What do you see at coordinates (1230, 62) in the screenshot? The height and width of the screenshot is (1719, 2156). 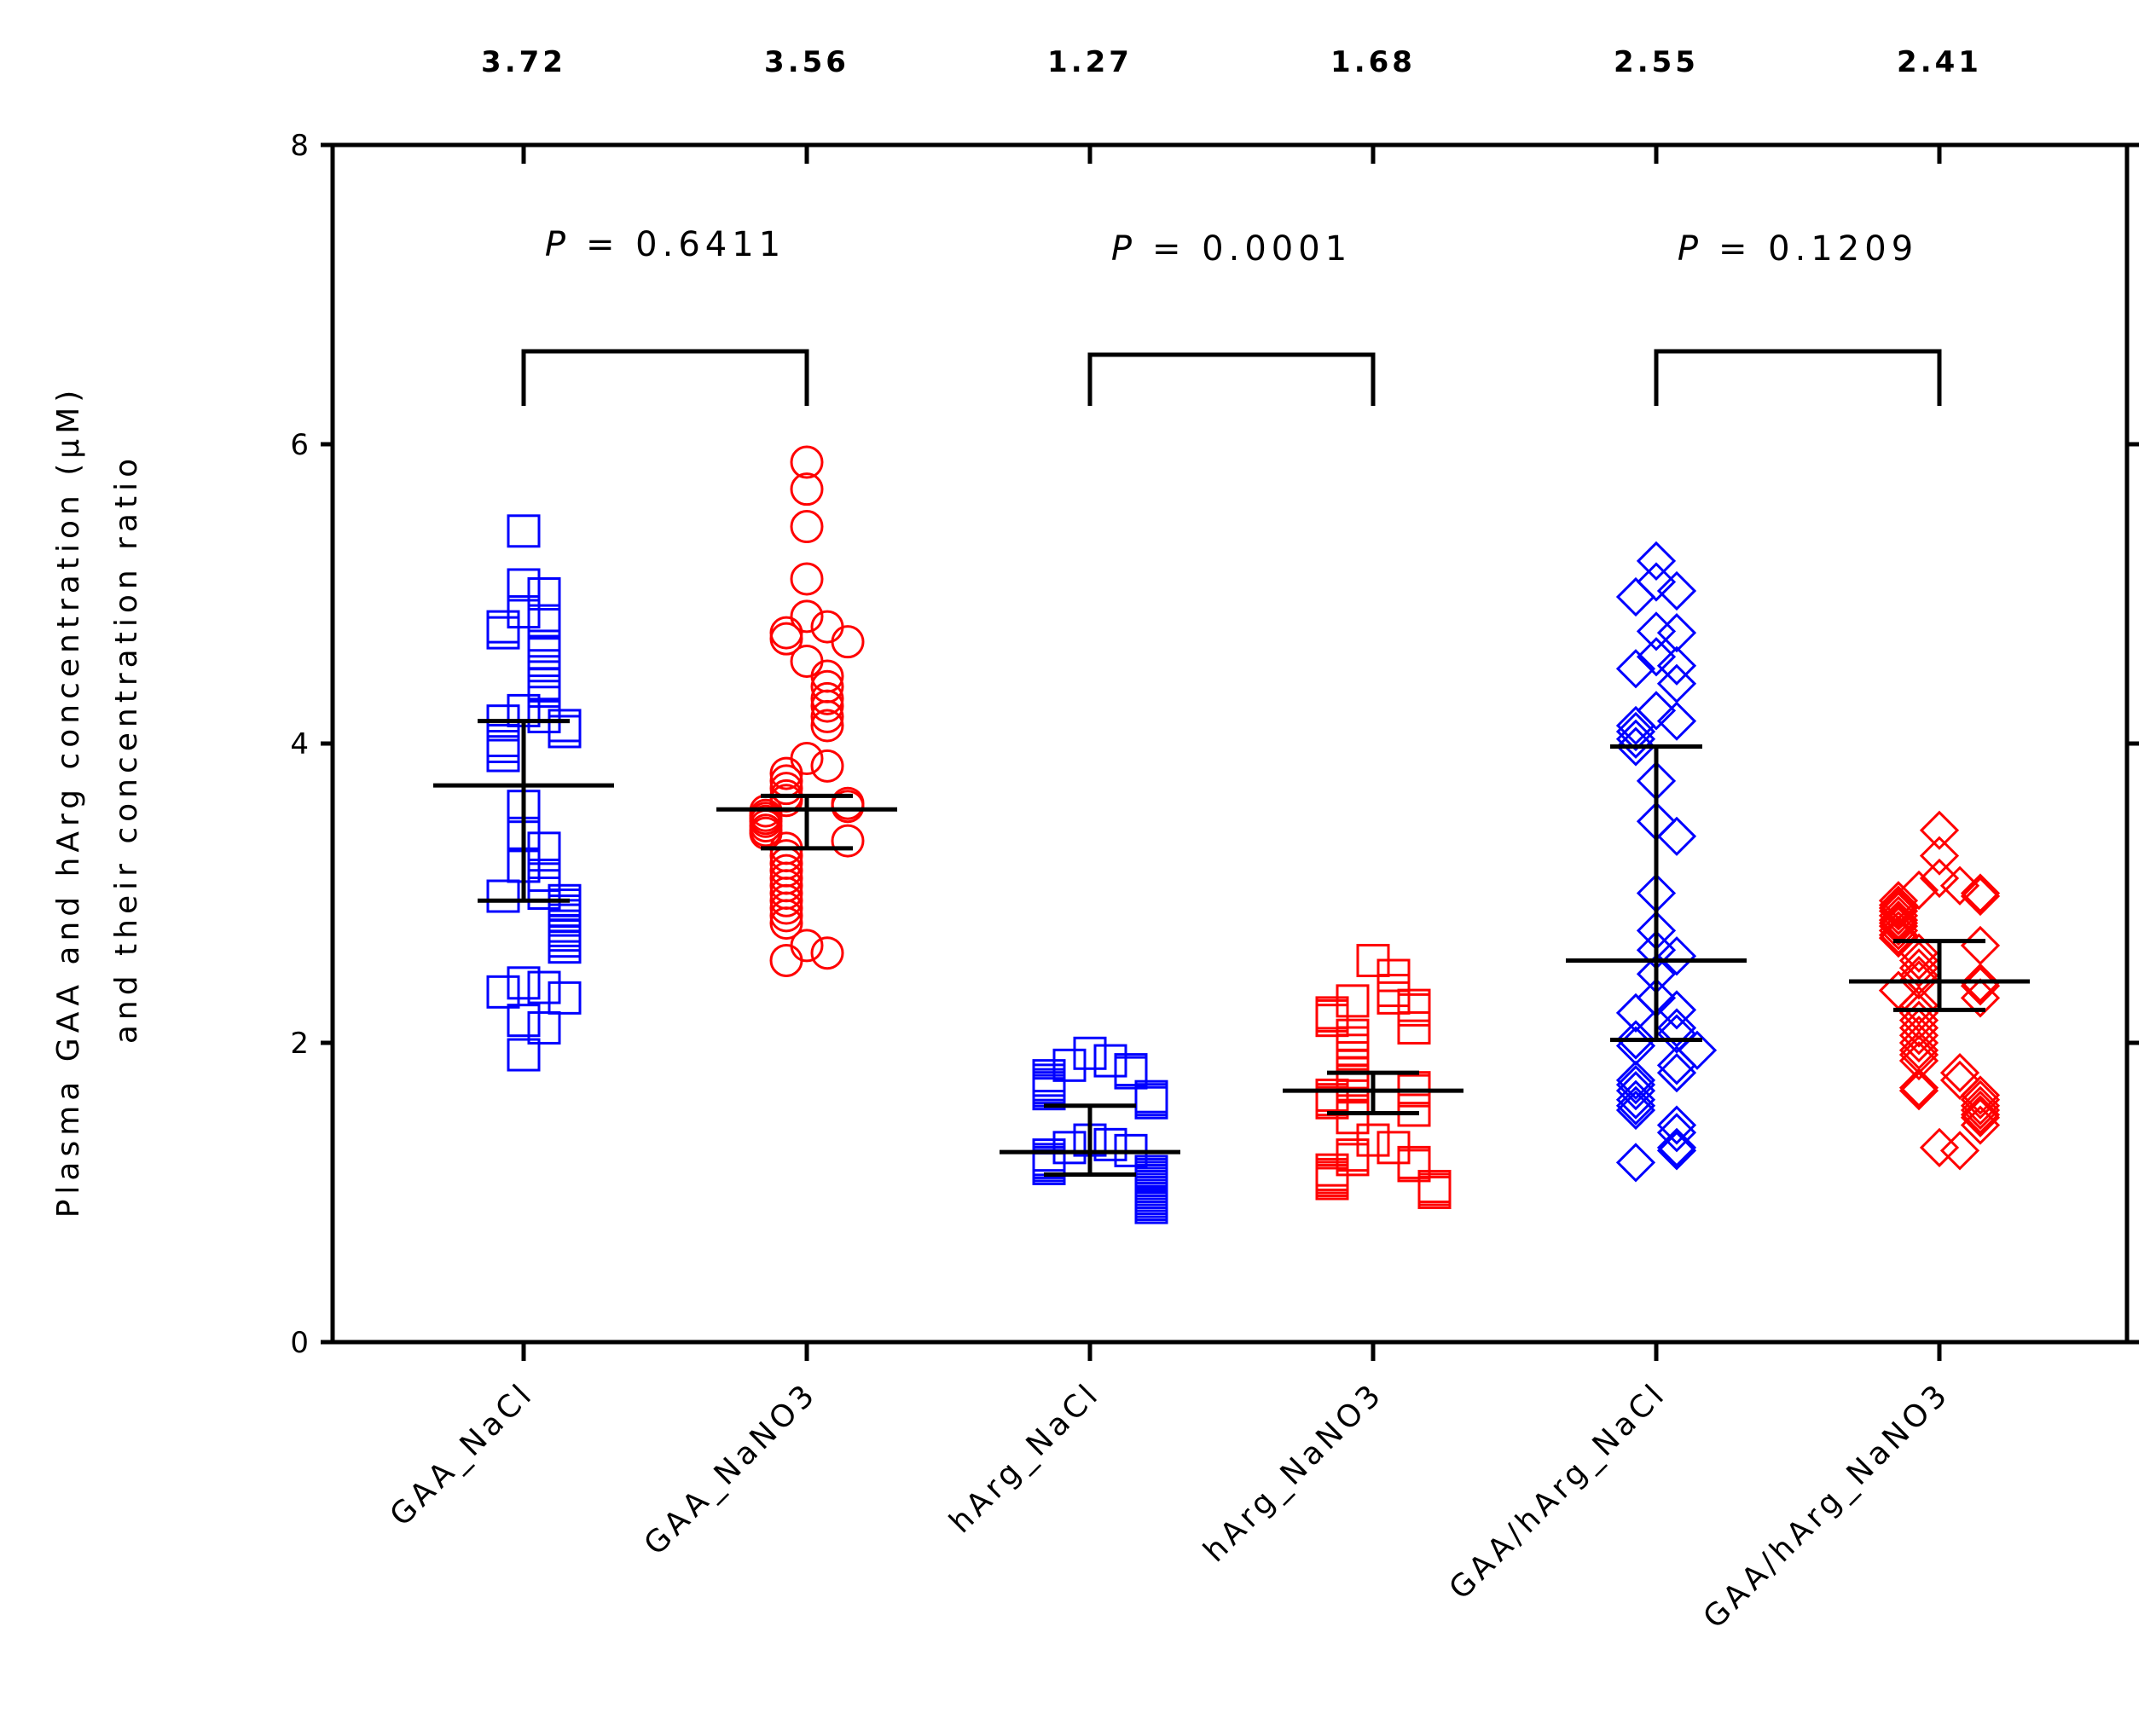 I see `median-labels: 3.72 3.56 1.27 1.68 2.55 2.41` at bounding box center [1230, 62].